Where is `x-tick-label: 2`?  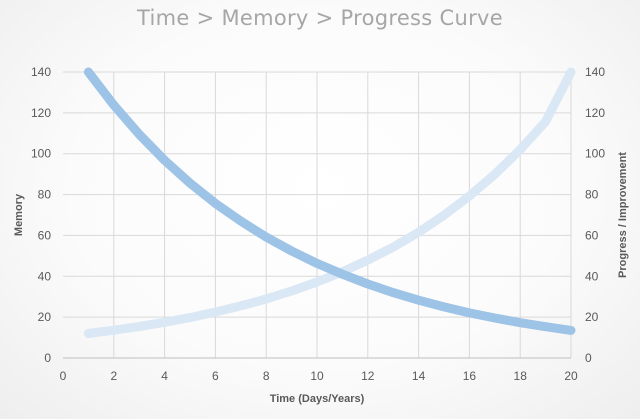
x-tick-label: 2 is located at coordinates (113, 376).